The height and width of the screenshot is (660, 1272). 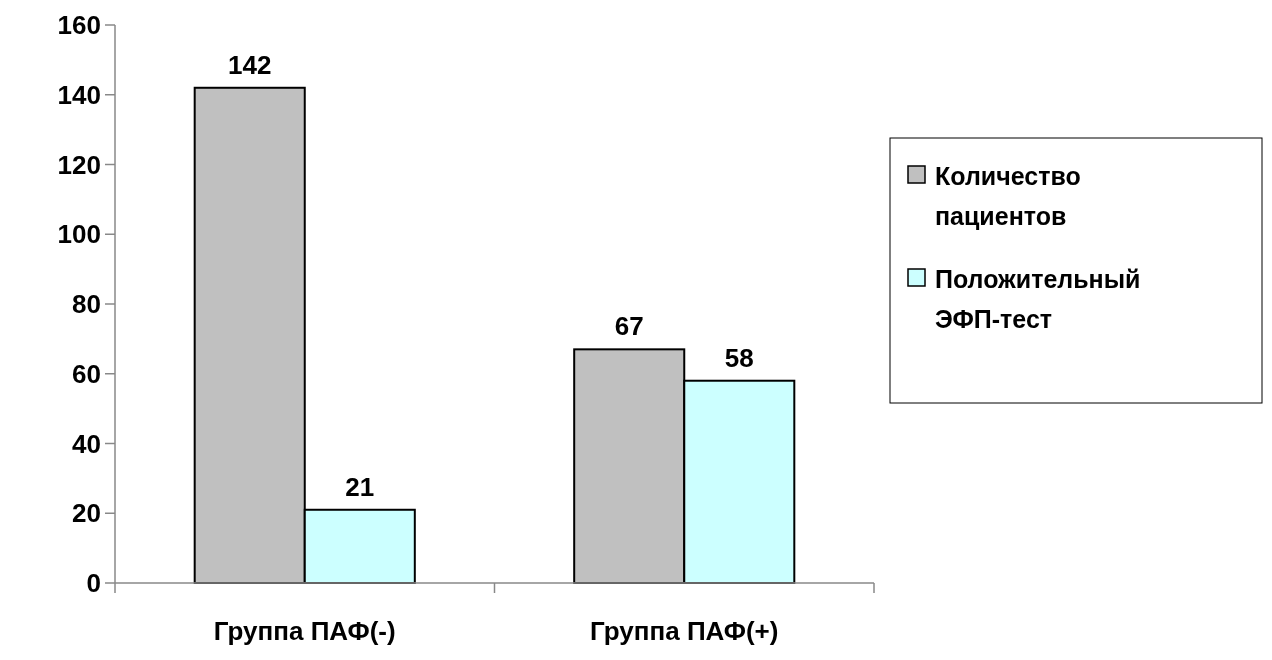 I want to click on y-tick-label: 140, so click(x=79, y=94).